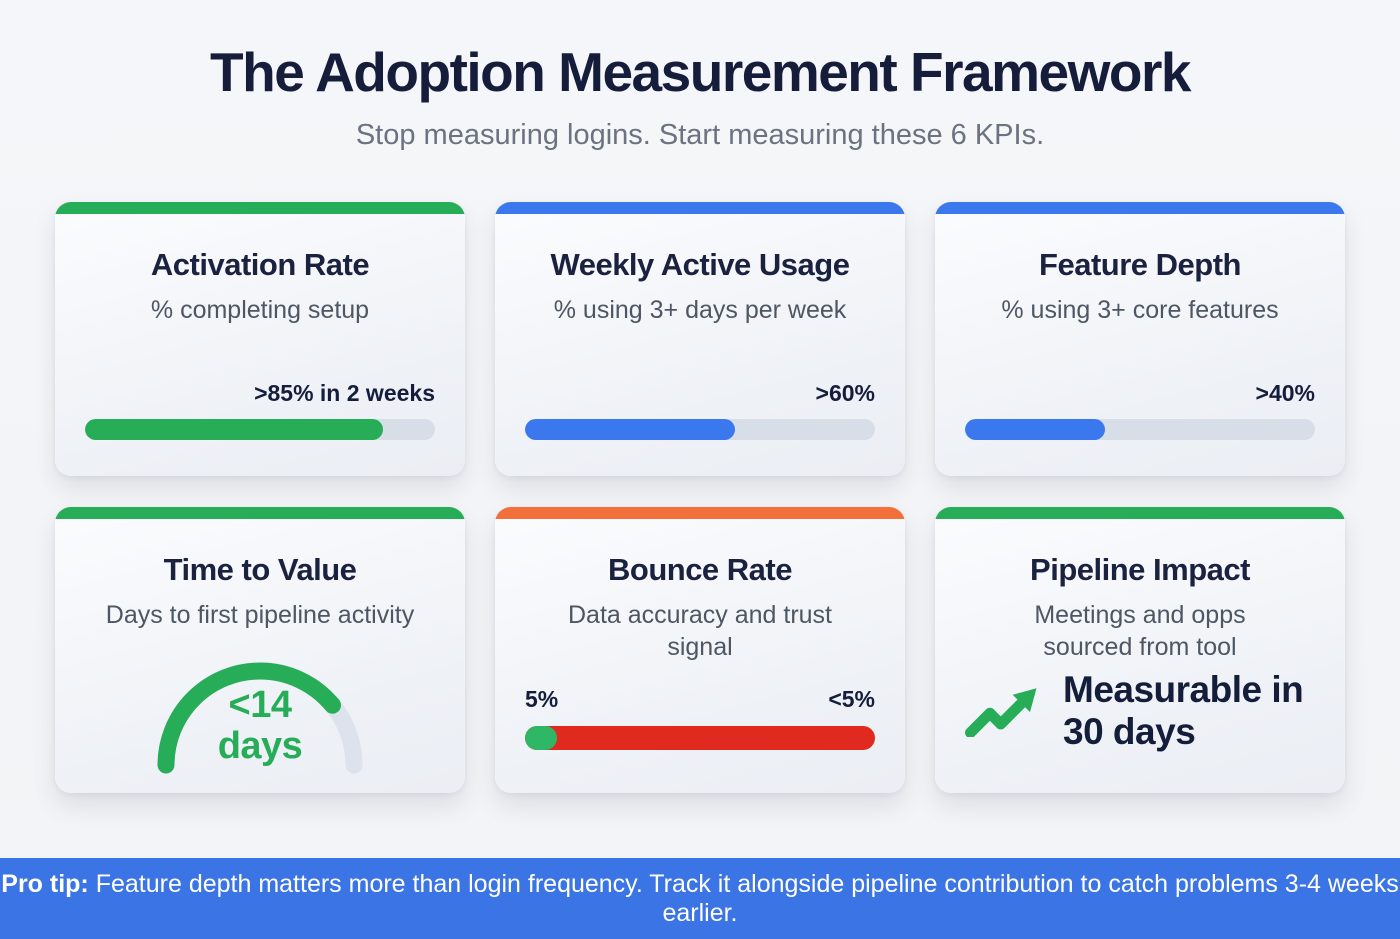  Describe the element at coordinates (700, 309) in the screenshot. I see `card-subtitle: % using 3+ days per week` at that location.